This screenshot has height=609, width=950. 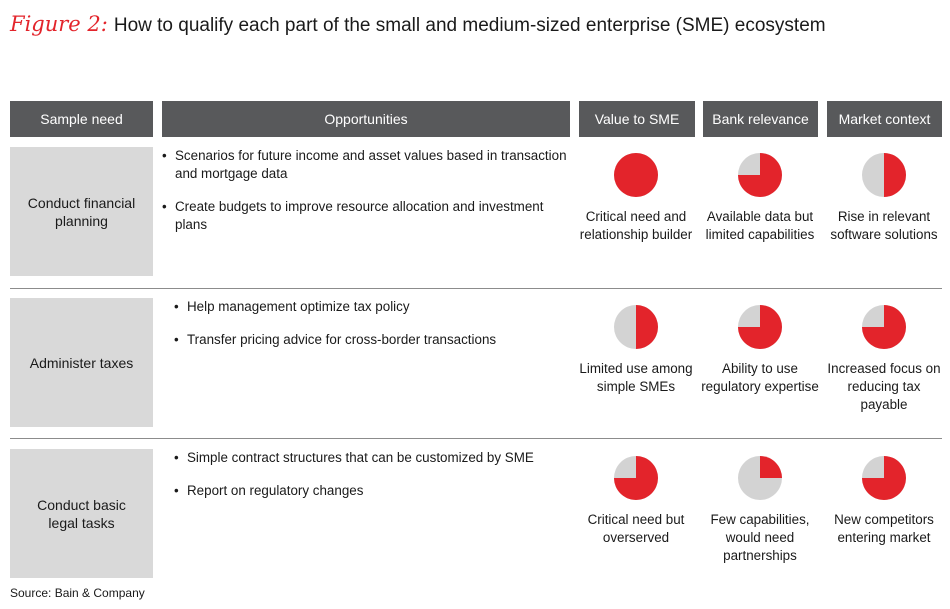 I want to click on market-cell: Rise in relevant software solutions, so click(x=884, y=198).